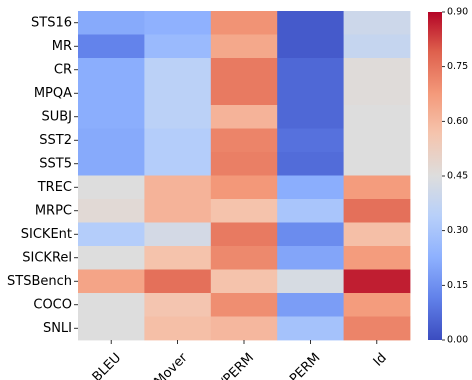  I want to click on colorbar-tick-label: 0.30, so click(457, 230).